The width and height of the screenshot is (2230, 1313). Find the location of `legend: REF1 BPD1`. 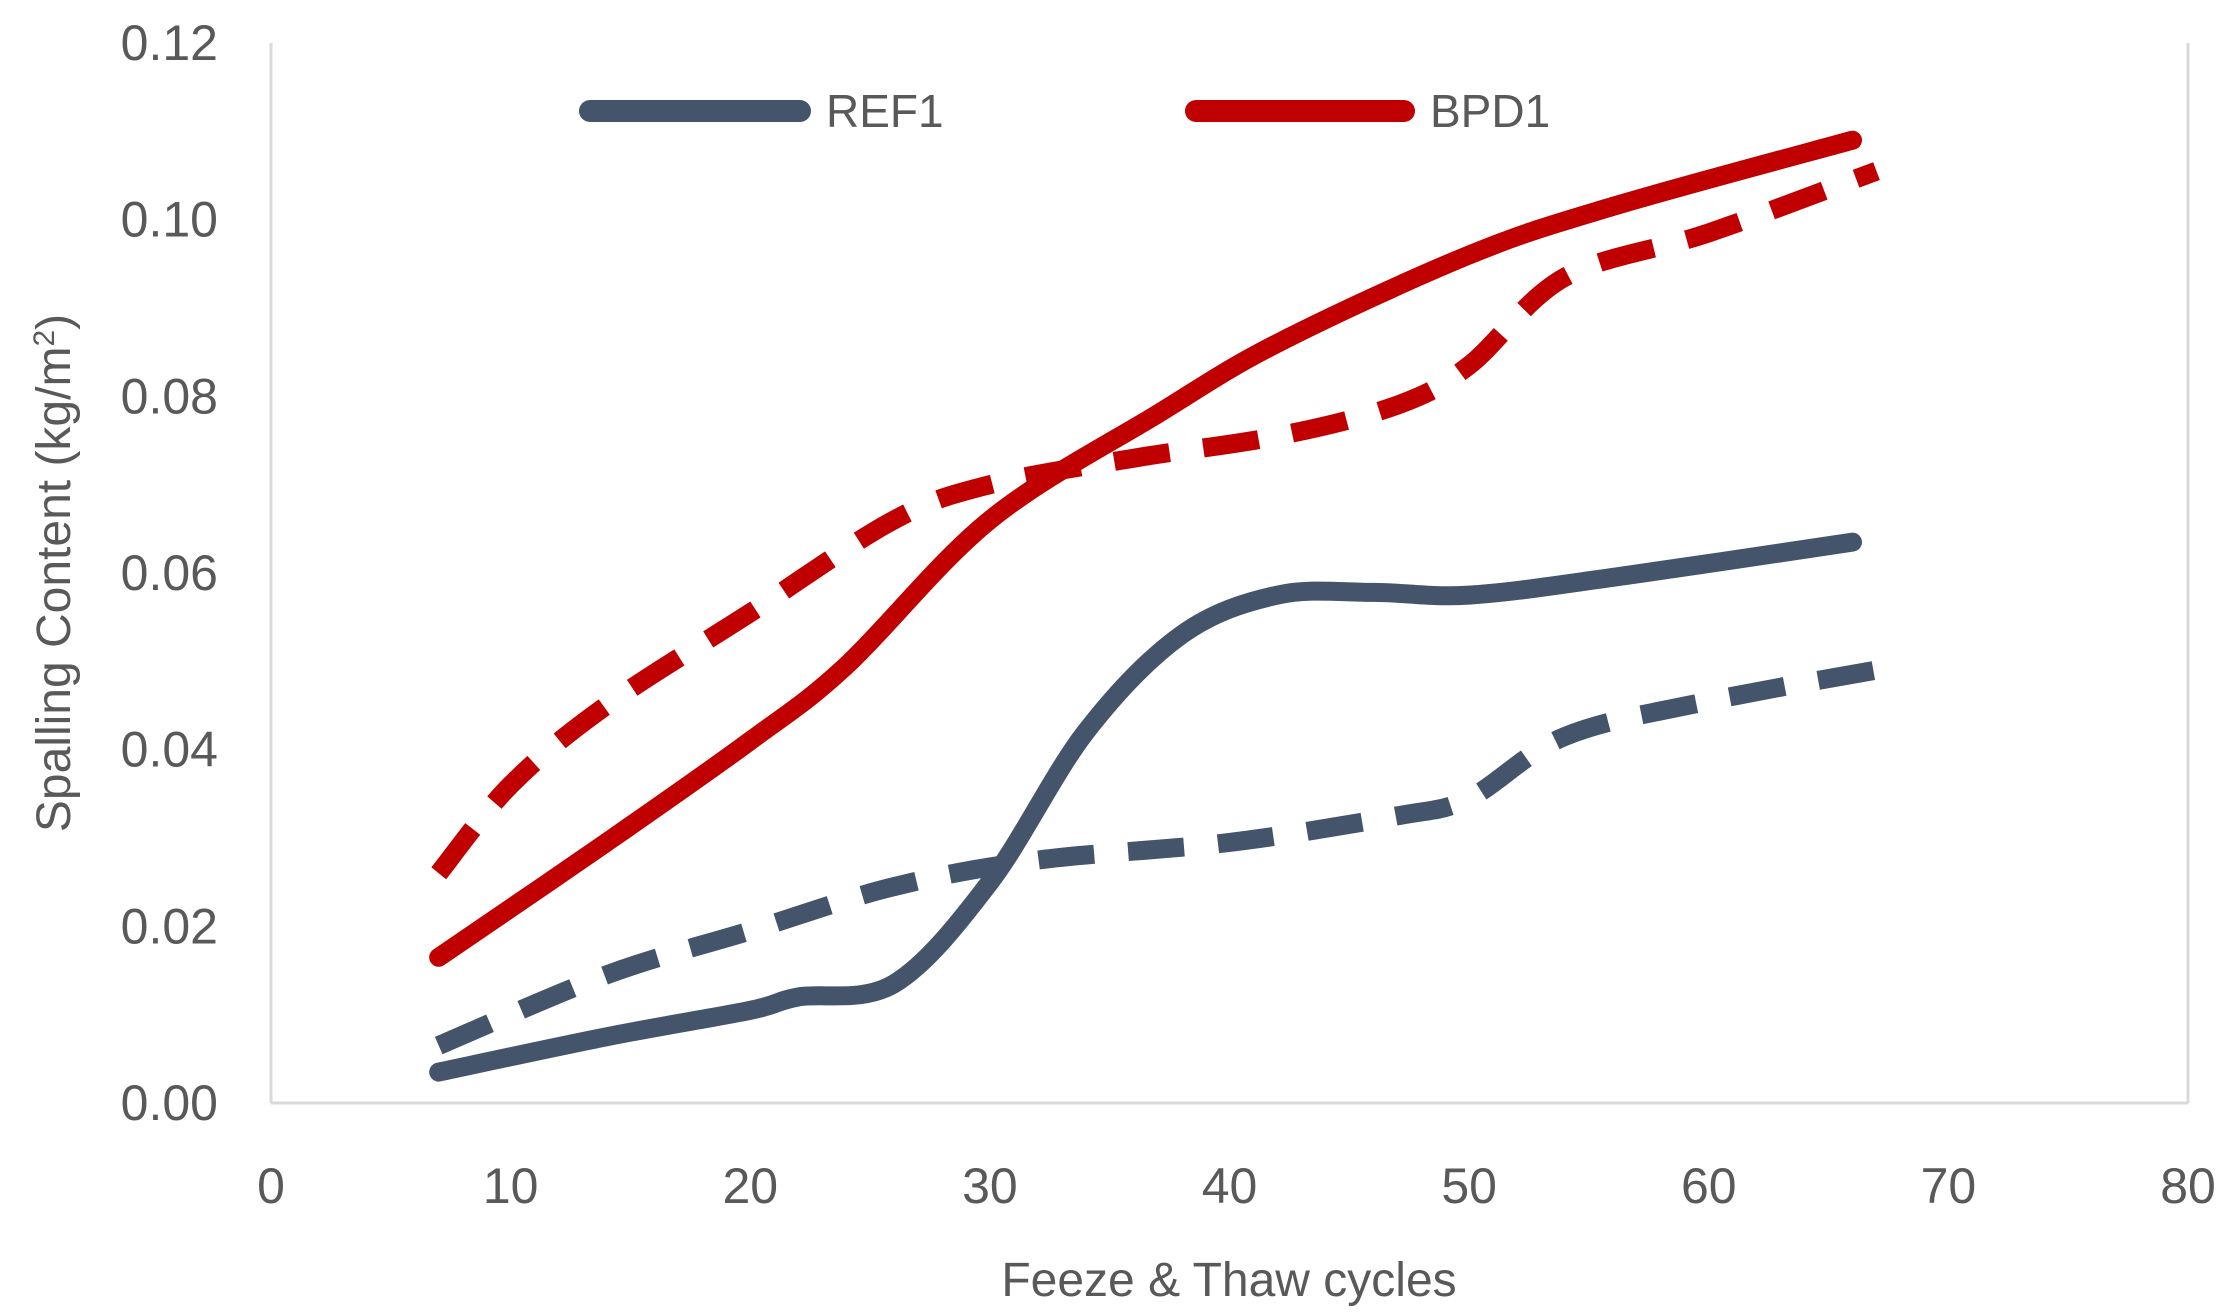

legend: REF1 BPD1 is located at coordinates (1064, 111).